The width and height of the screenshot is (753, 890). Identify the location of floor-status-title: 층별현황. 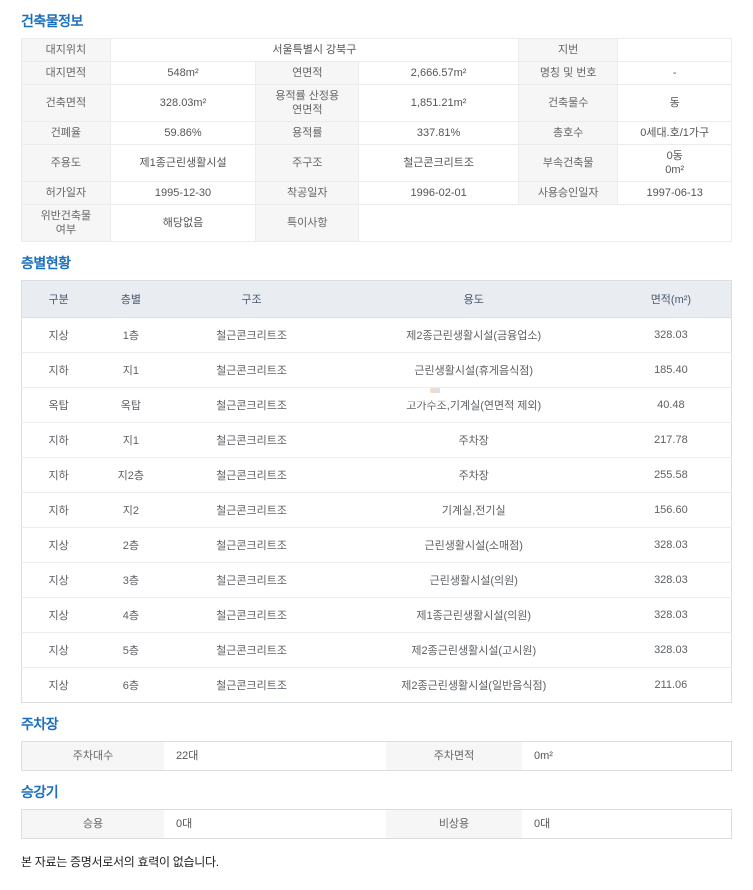
(46, 263).